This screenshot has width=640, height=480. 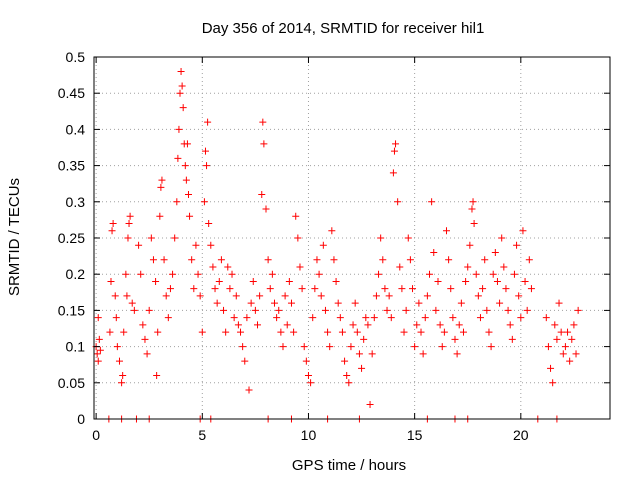 I want to click on y-tick-label: 0.1, so click(x=76, y=347).